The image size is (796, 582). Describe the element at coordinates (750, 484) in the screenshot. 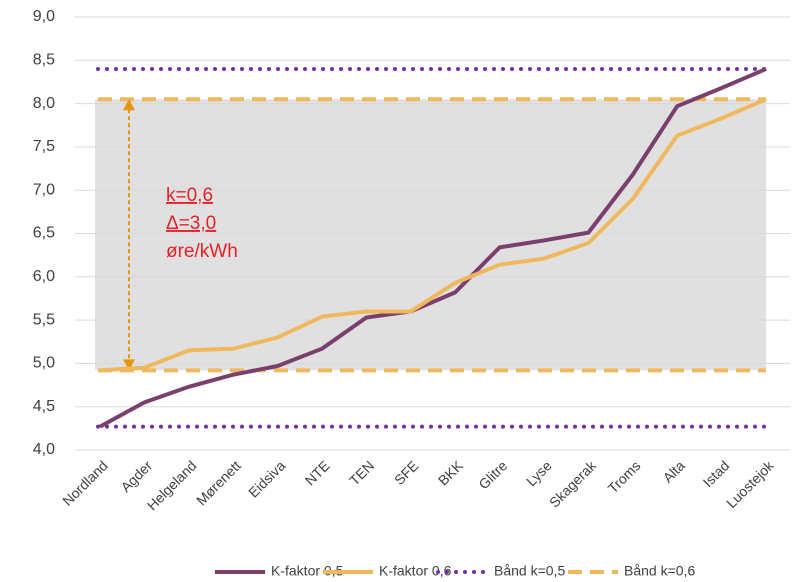

I see `x-tick-label: Luostejok` at that location.